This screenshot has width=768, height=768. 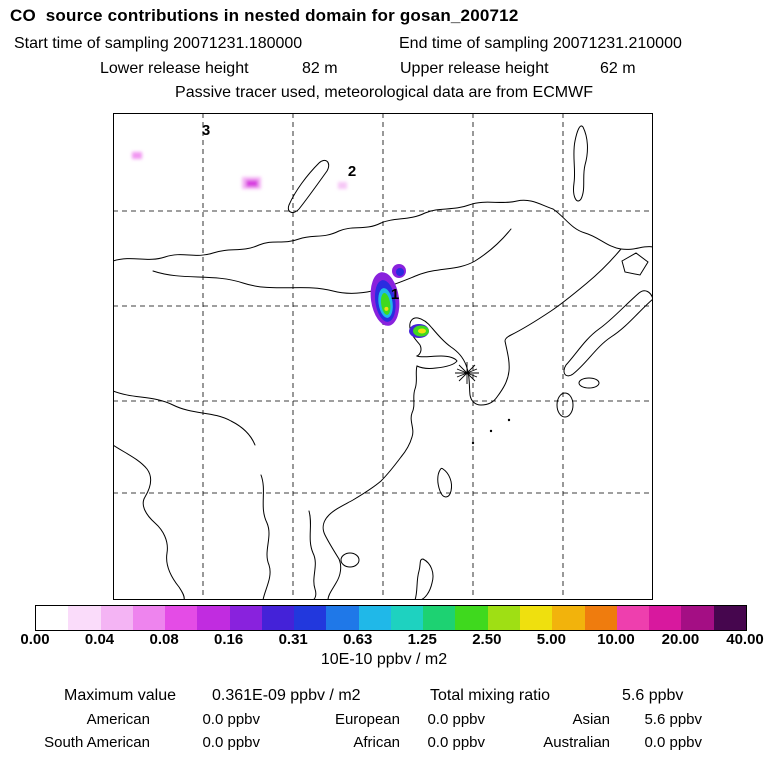 I want to click on tracer-spot-west, so click(x=137, y=155).